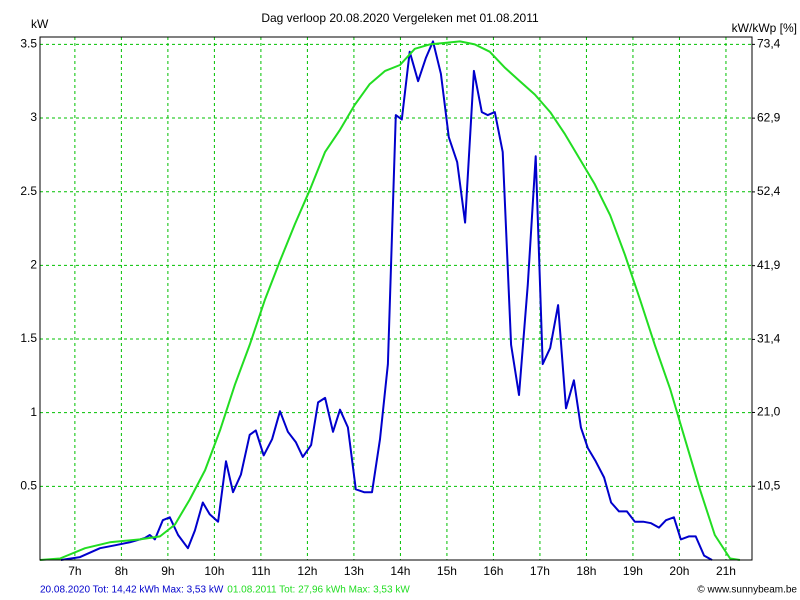 Image resolution: width=800 pixels, height=600 pixels. Describe the element at coordinates (769, 265) in the screenshot. I see `y2-tick-label: 41,9` at that location.